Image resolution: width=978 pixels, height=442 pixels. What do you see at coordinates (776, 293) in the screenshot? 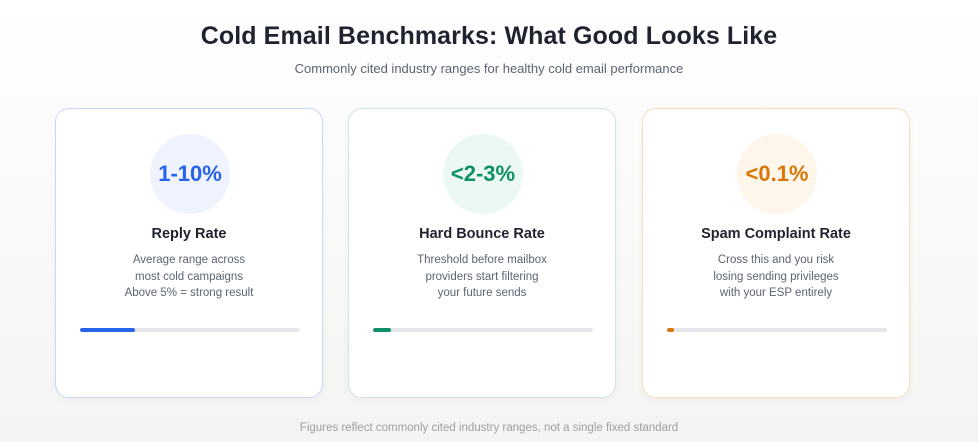
I see `description-line: with your ESP entirely` at bounding box center [776, 293].